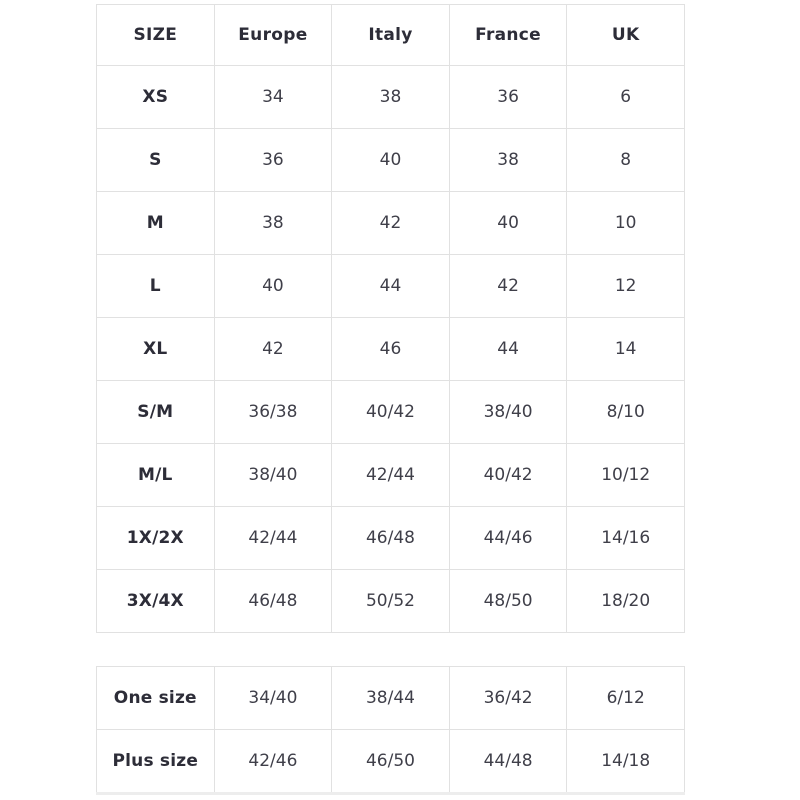 The image size is (800, 800). Describe the element at coordinates (273, 412) in the screenshot. I see `size-value-cell: 36/38` at that location.